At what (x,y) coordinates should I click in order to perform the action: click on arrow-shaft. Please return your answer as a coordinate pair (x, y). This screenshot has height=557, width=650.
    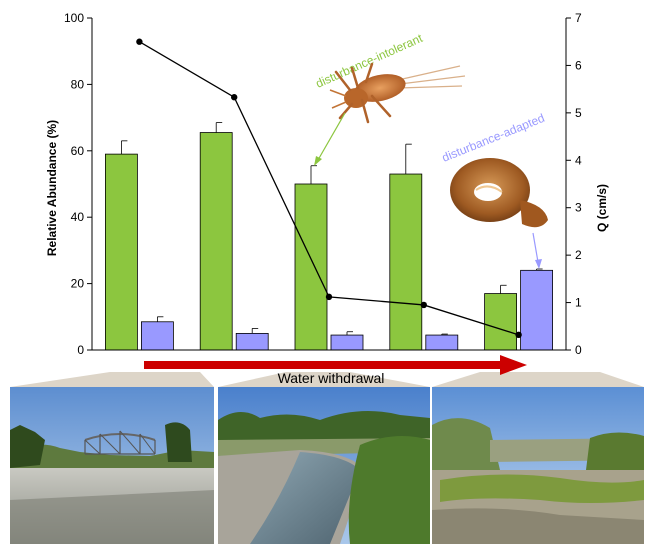
    Looking at the image, I should click on (325, 365).